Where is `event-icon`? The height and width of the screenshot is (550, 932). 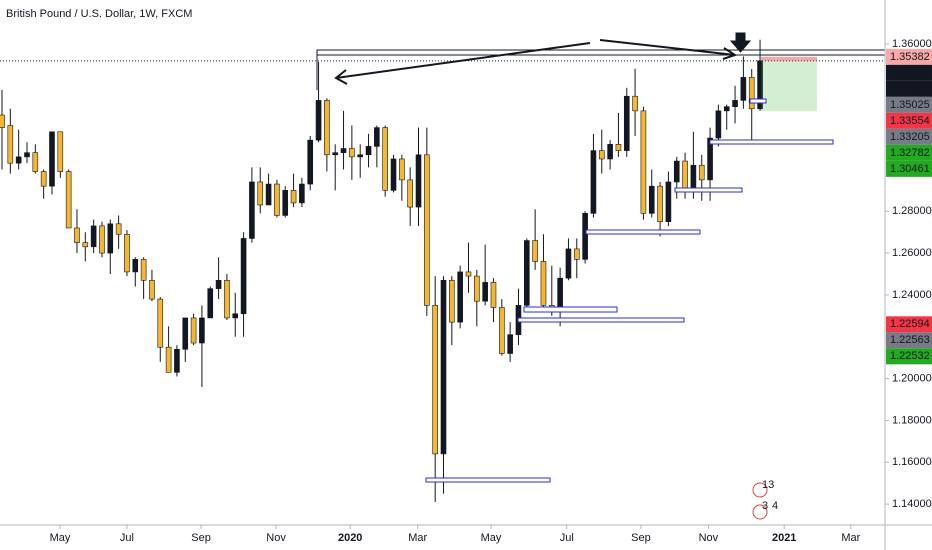
event-icon is located at coordinates (760, 490).